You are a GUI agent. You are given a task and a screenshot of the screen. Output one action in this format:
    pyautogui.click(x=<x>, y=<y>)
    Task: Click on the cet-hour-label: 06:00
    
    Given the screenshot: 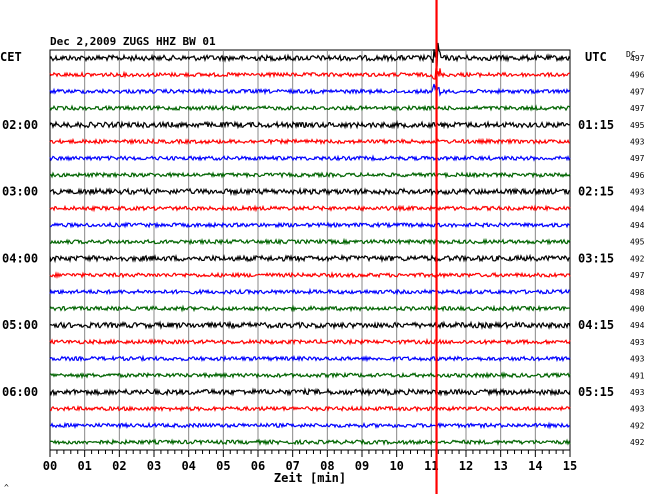 What is the action you would take?
    pyautogui.click(x=20, y=392)
    